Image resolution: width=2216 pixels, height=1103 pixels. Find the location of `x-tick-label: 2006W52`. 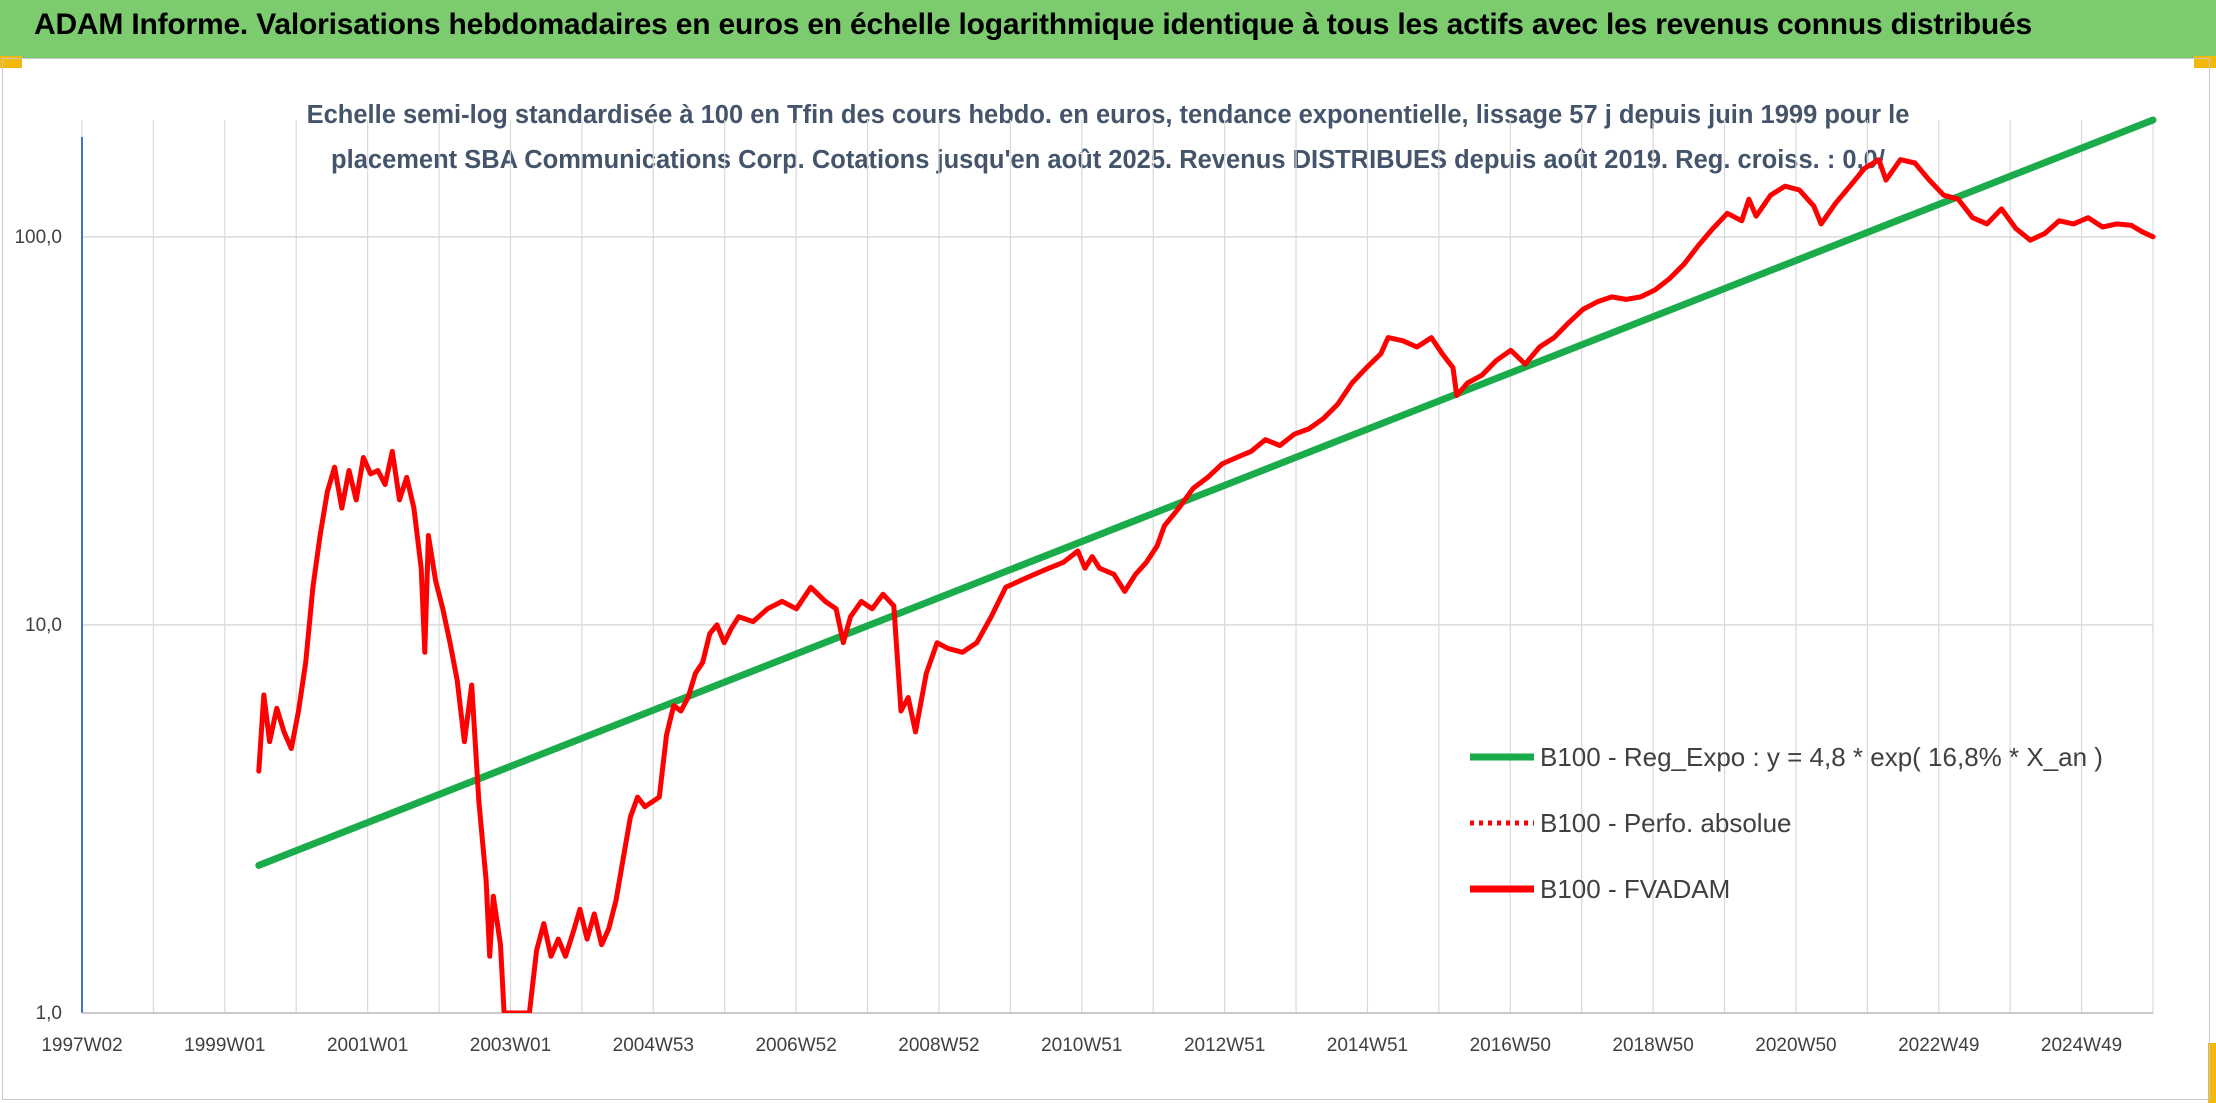

x-tick-label: 2006W52 is located at coordinates (795, 1045).